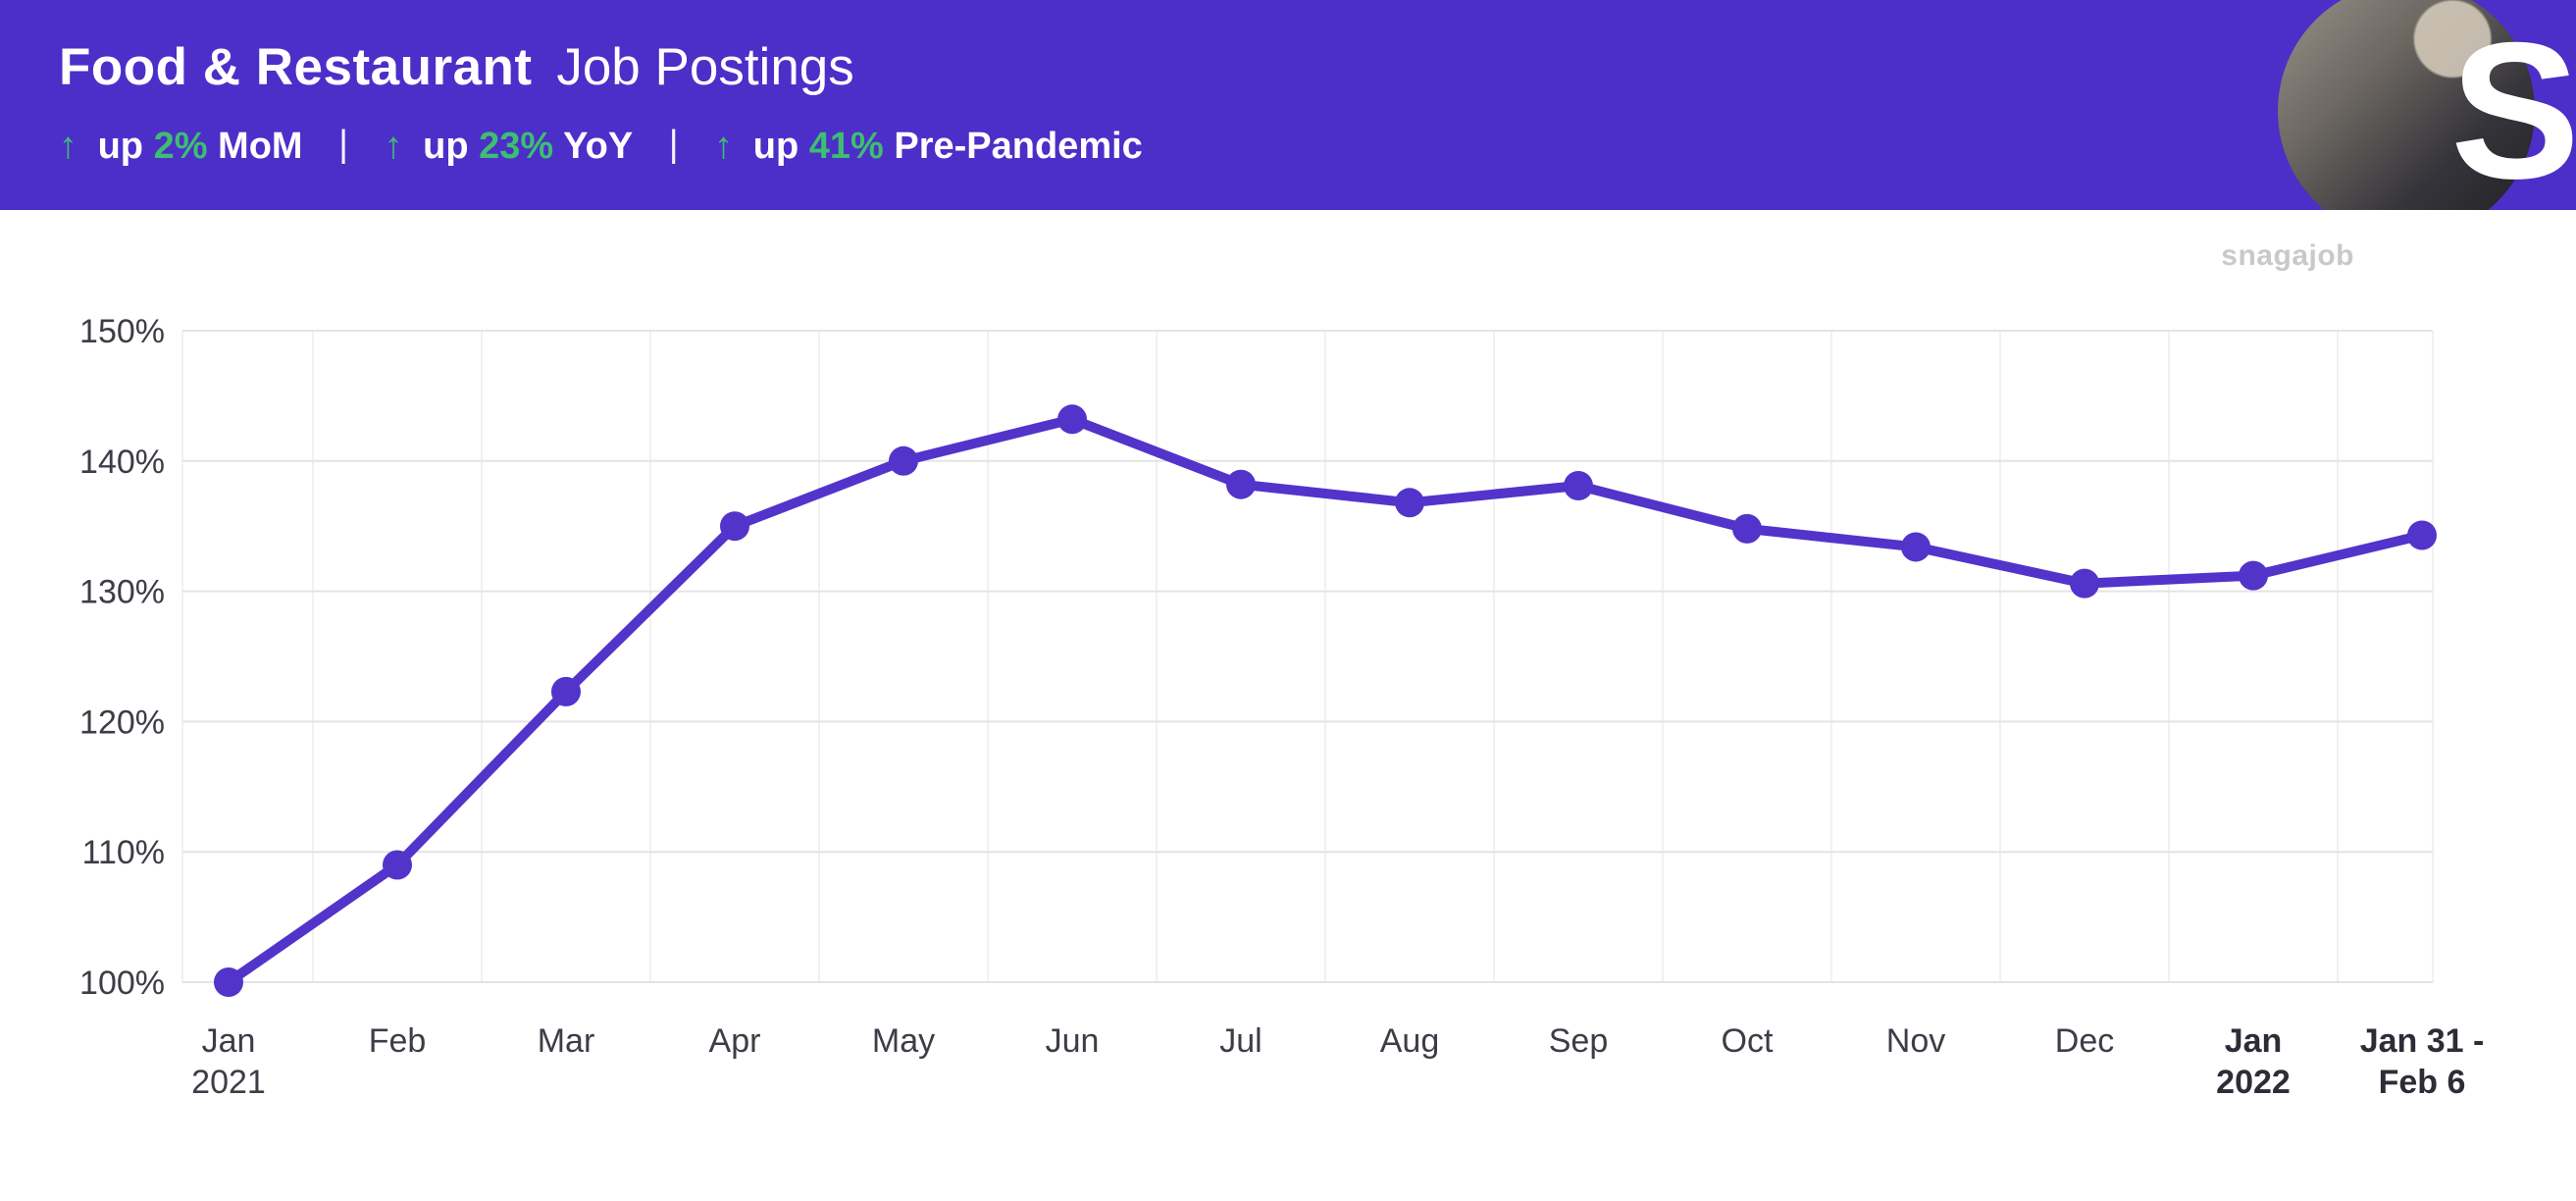 The height and width of the screenshot is (1201, 2576). I want to click on stat-mom: ↑ up 2% MoM, so click(181, 147).